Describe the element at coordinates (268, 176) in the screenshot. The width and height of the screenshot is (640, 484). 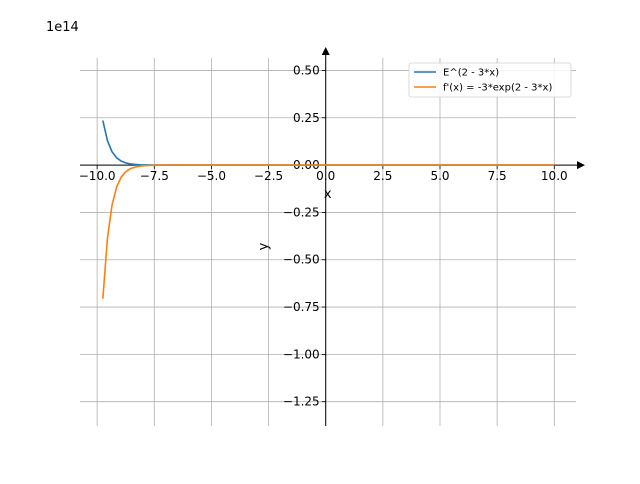
I see `x-tick-label: −2.5` at that location.